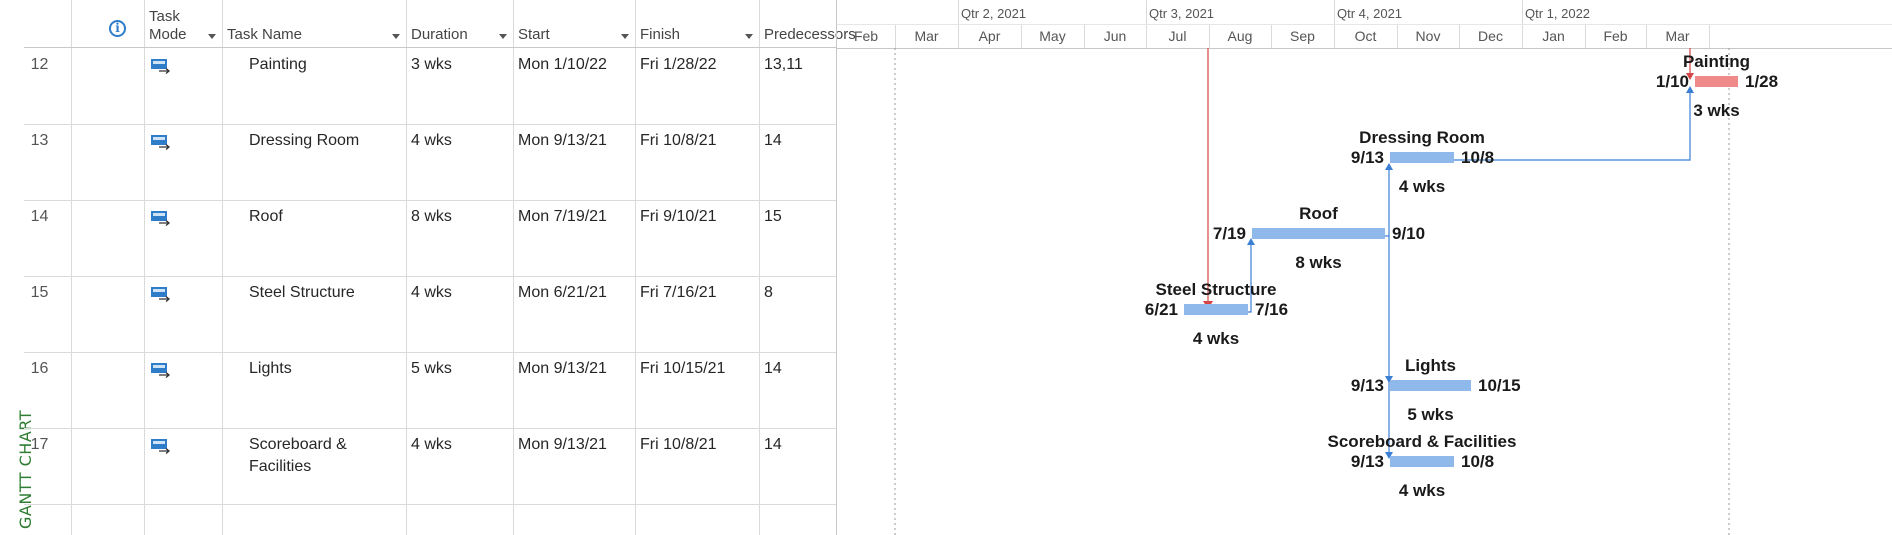 The height and width of the screenshot is (535, 1892). I want to click on header-start-label: Start, so click(534, 34).